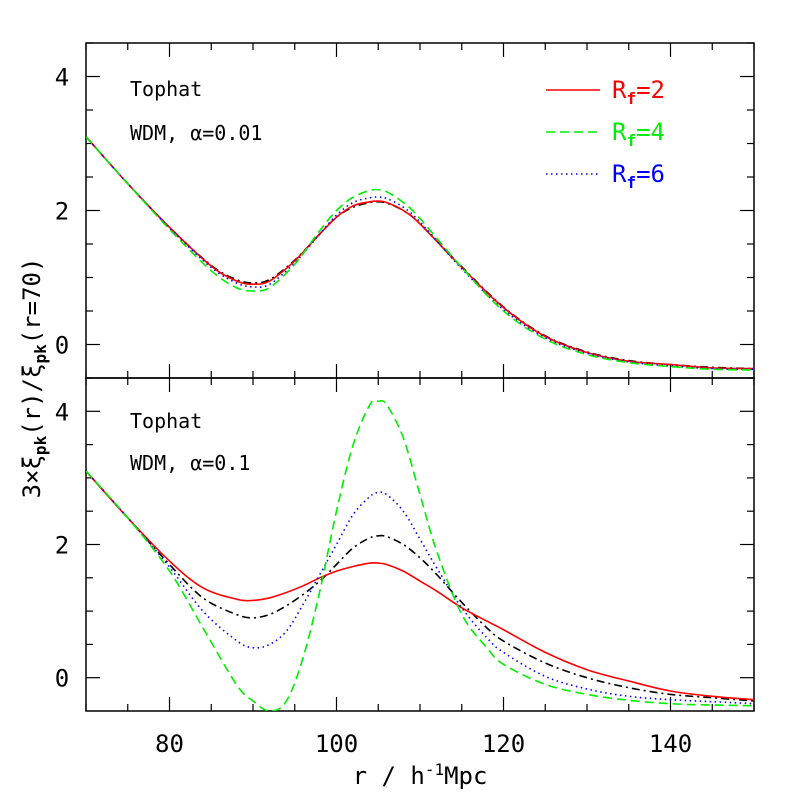 This screenshot has height=797, width=797. Describe the element at coordinates (169, 744) in the screenshot. I see `xtick-label: 80` at that location.